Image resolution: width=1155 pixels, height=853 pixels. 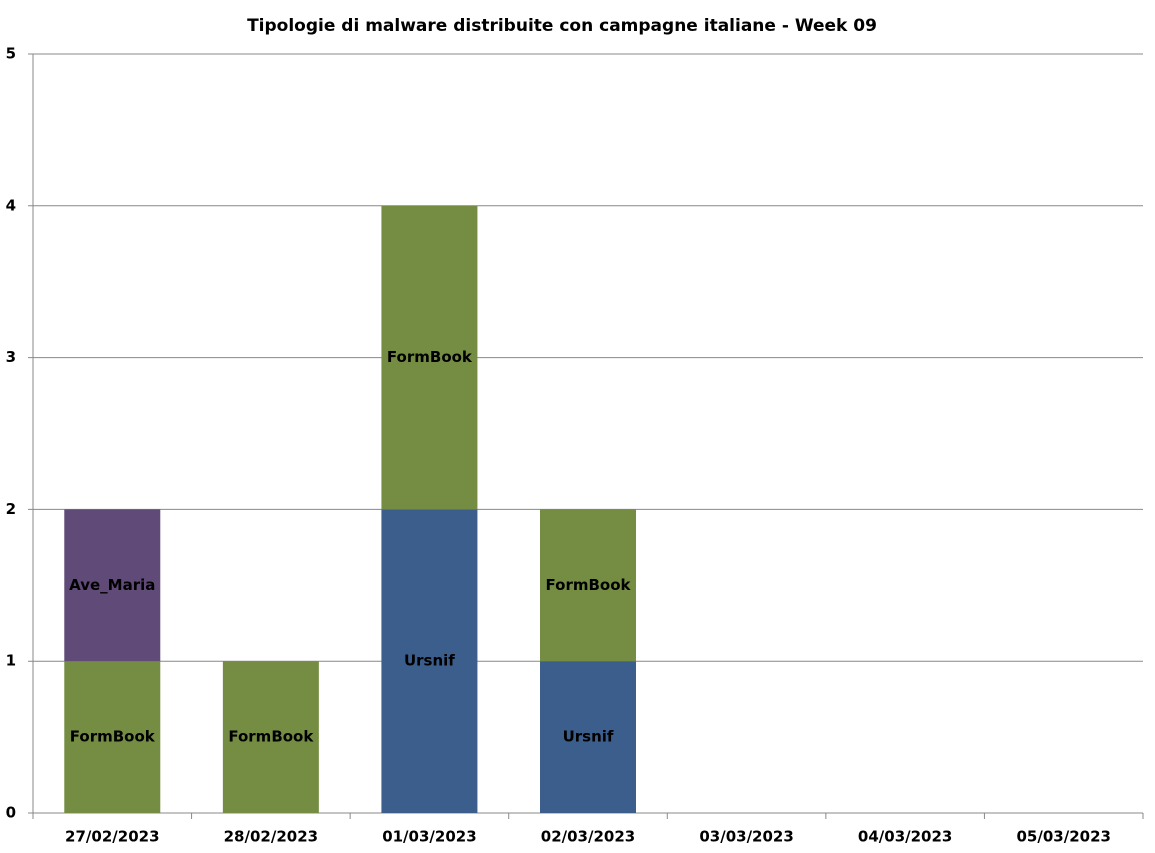 I want to click on x-tick-label: 03/03/2023, so click(x=746, y=837).